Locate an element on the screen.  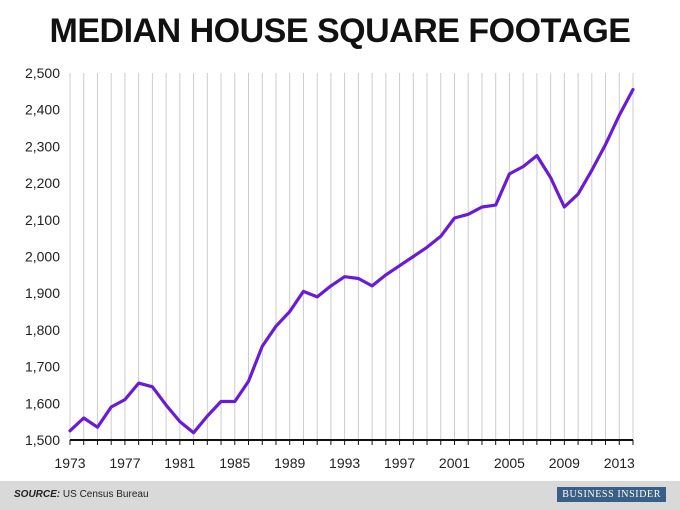
x-tick-label: 2013 is located at coordinates (619, 463).